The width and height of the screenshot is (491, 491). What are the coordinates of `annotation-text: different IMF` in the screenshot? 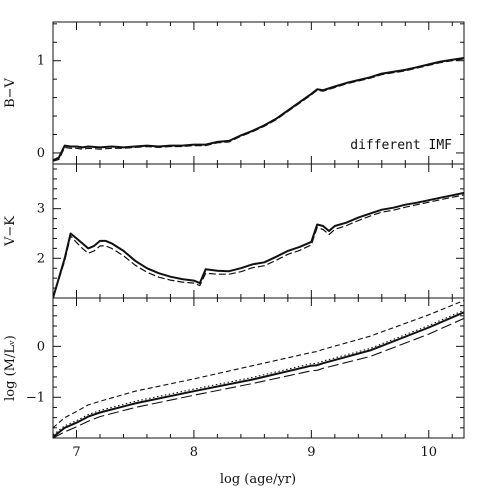 It's located at (401, 145).